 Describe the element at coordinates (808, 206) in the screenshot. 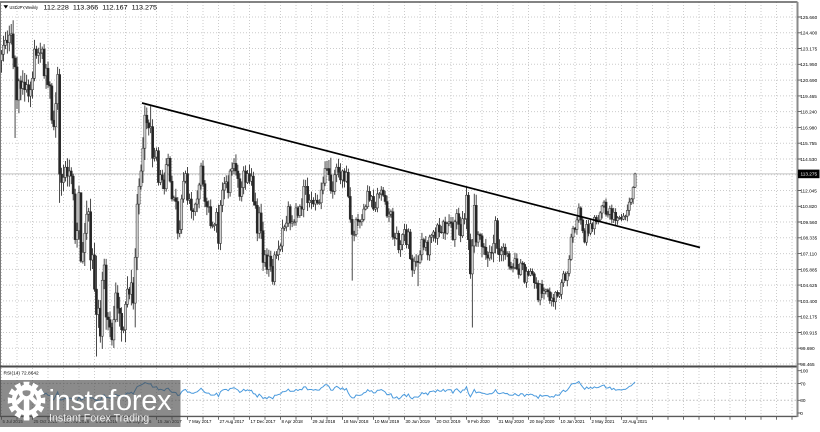

I see `svg-text: 110.820` at that location.